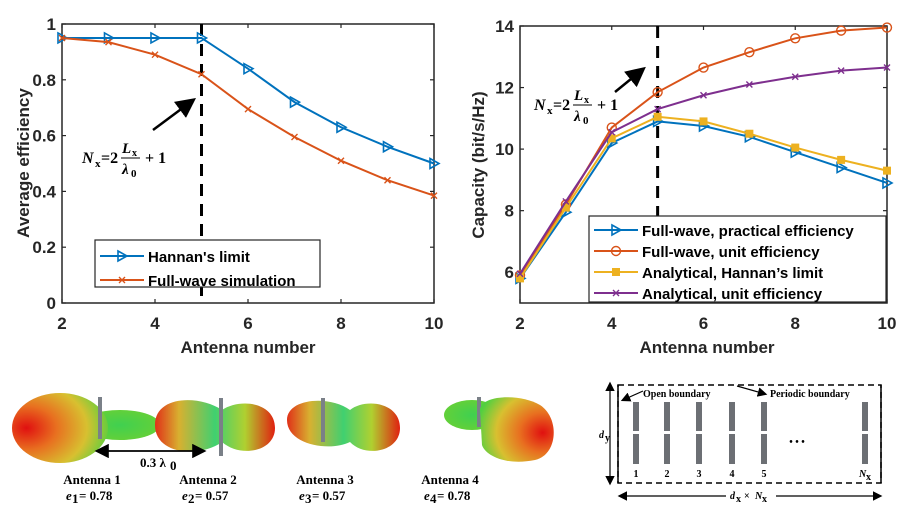 Image resolution: width=903 pixels, height=510 pixels. What do you see at coordinates (504, 88) in the screenshot?
I see `y-tick-label: 12` at bounding box center [504, 88].